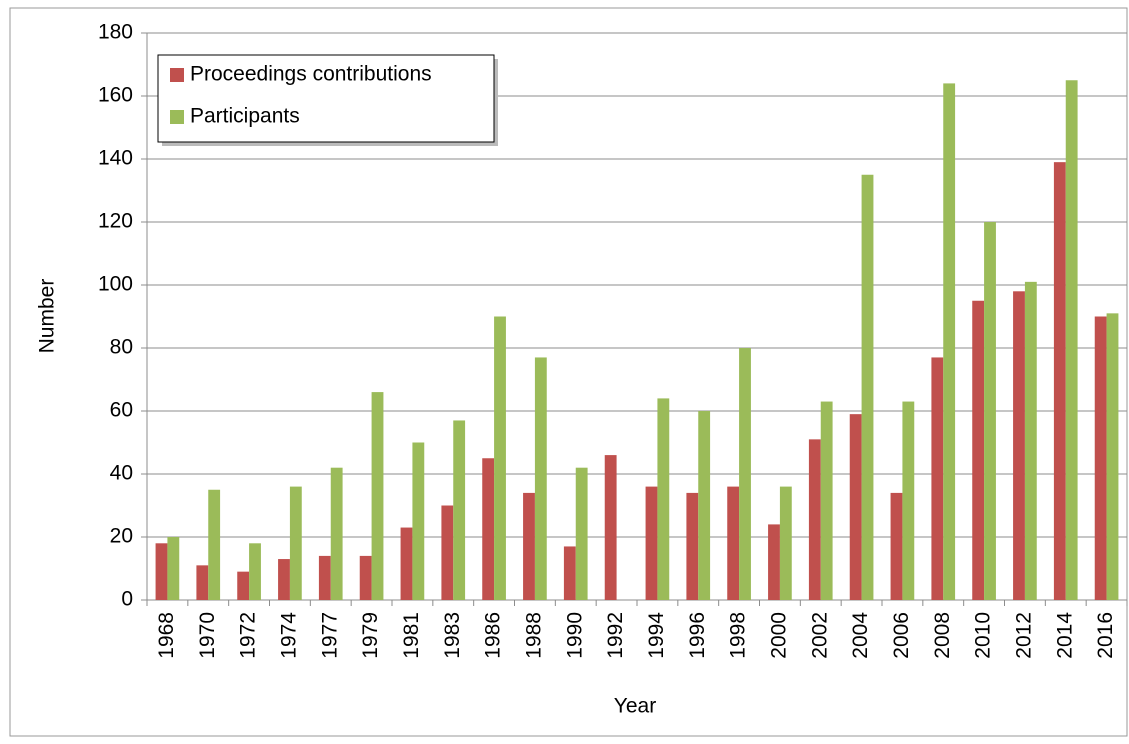 The width and height of the screenshot is (1129, 744). What do you see at coordinates (615, 635) in the screenshot?
I see `x-tick-label: 1992` at bounding box center [615, 635].